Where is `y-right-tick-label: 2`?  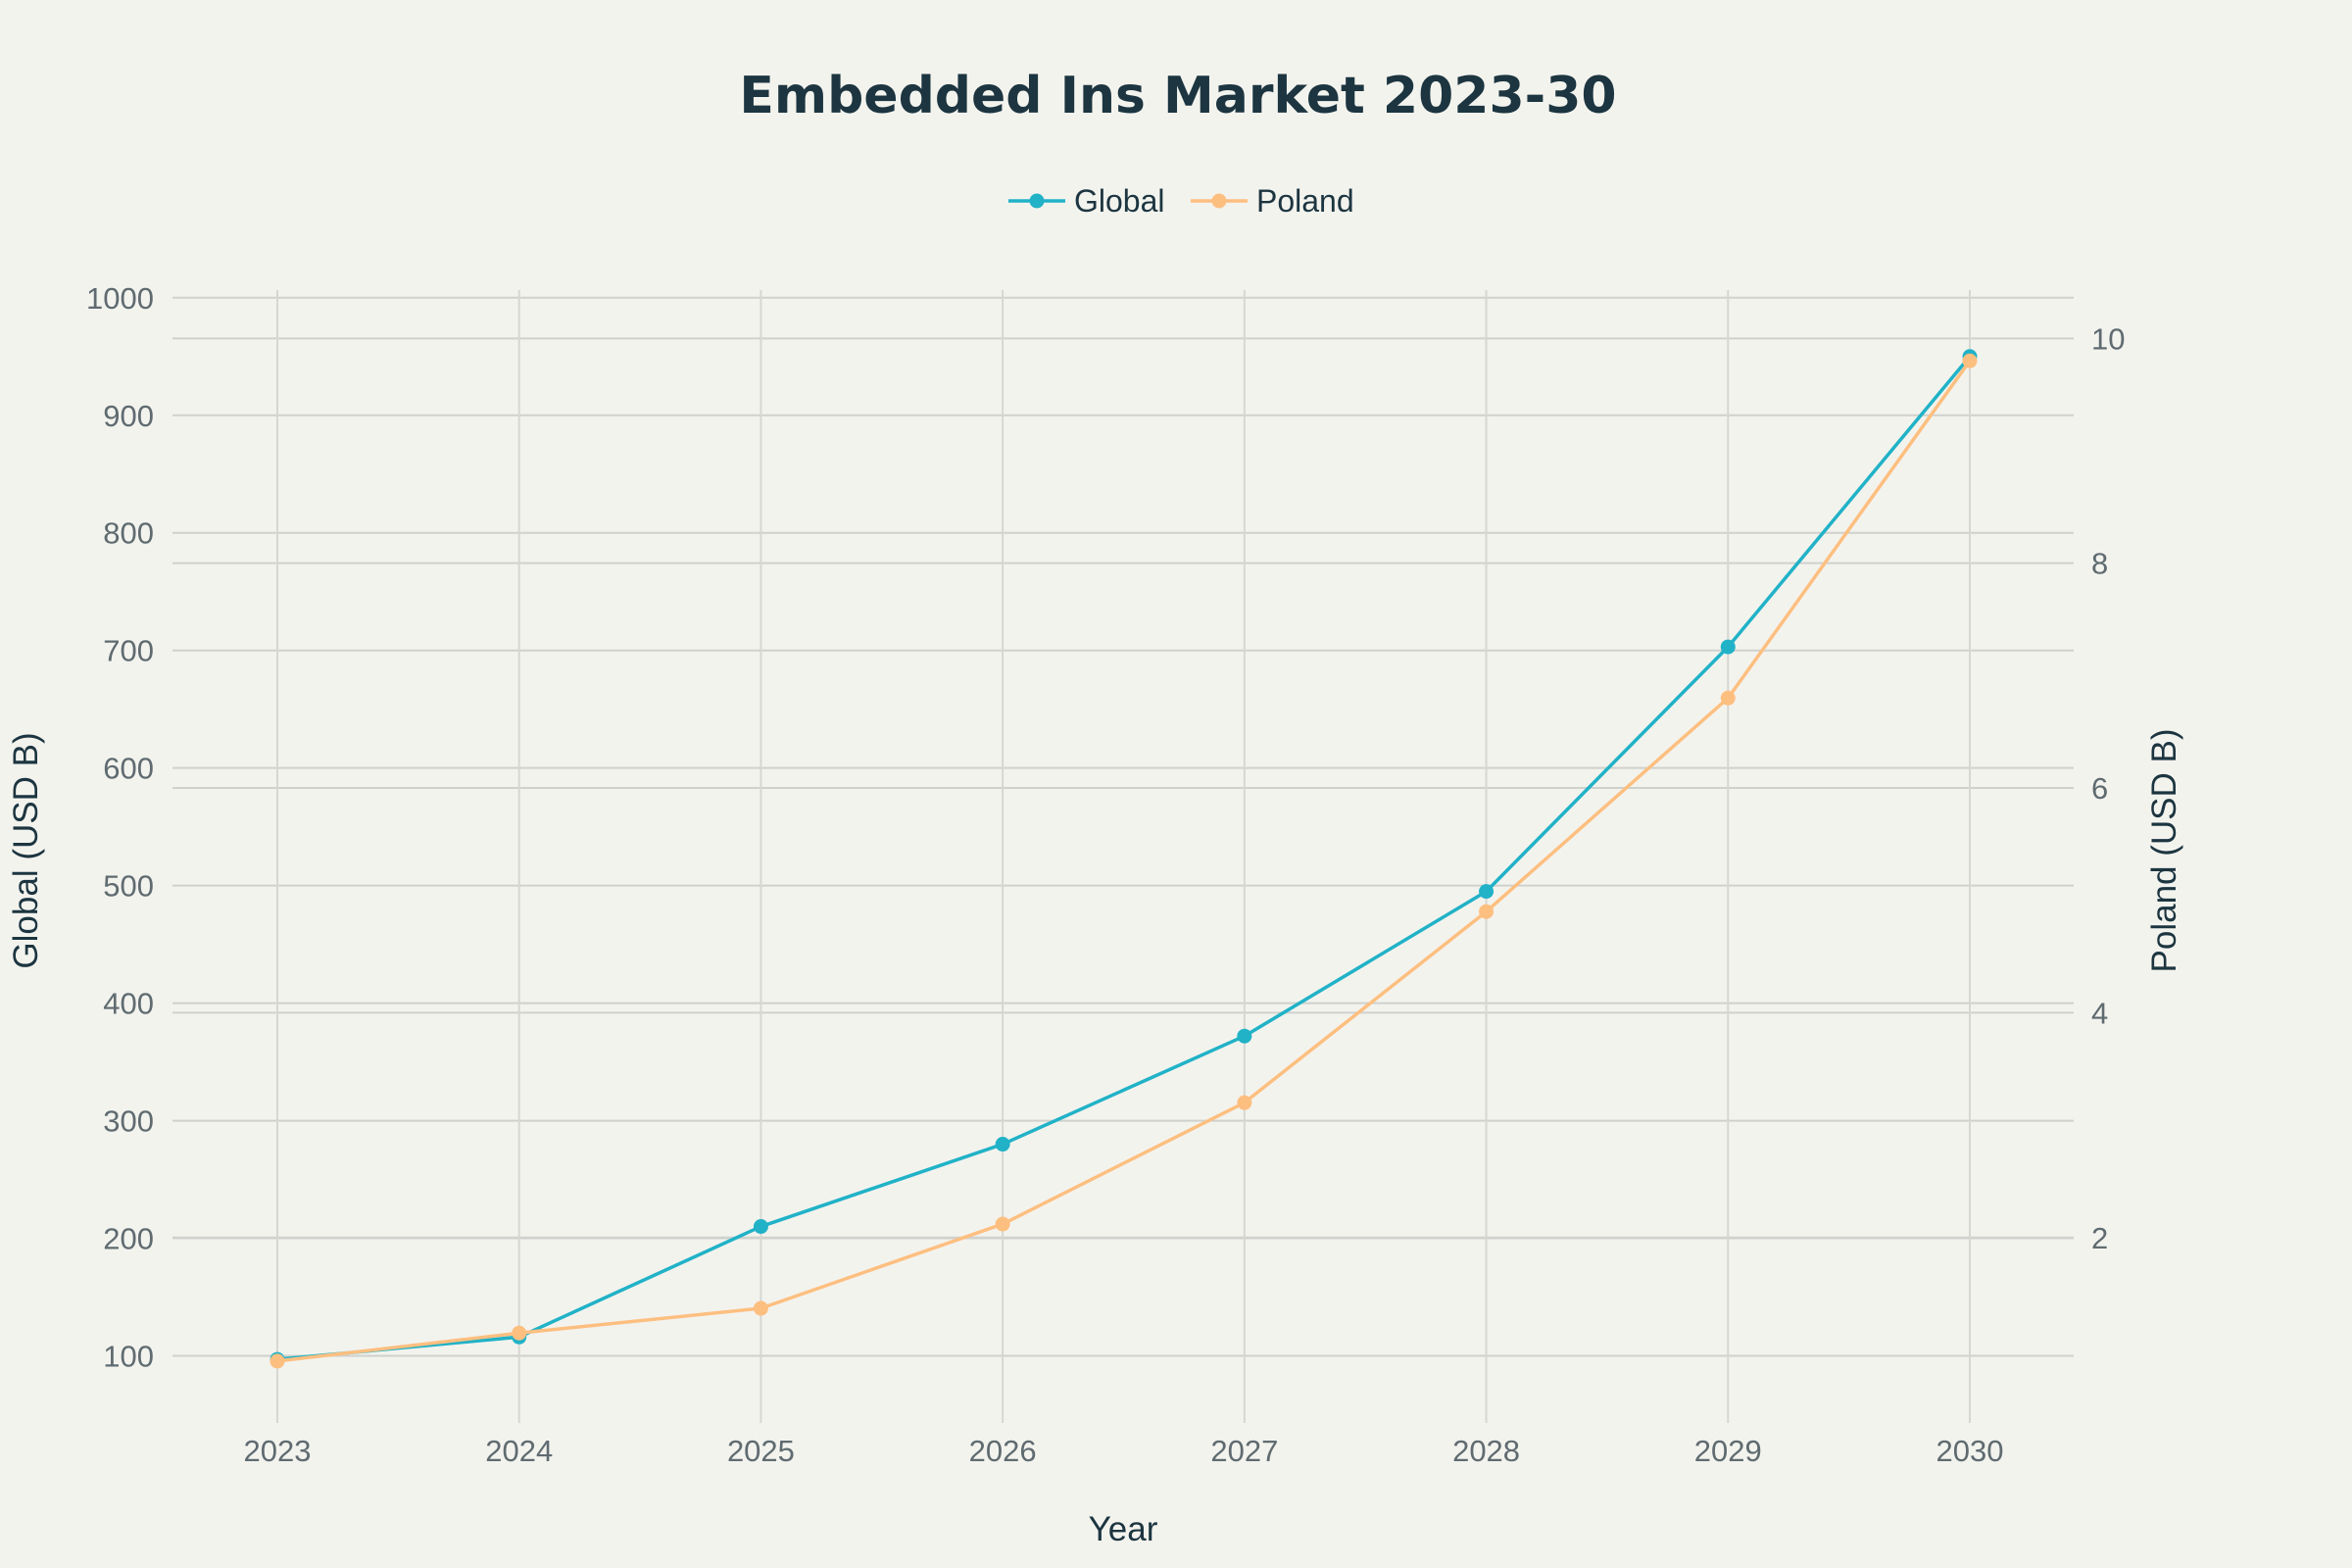
y-right-tick-label: 2 is located at coordinates (2099, 1238).